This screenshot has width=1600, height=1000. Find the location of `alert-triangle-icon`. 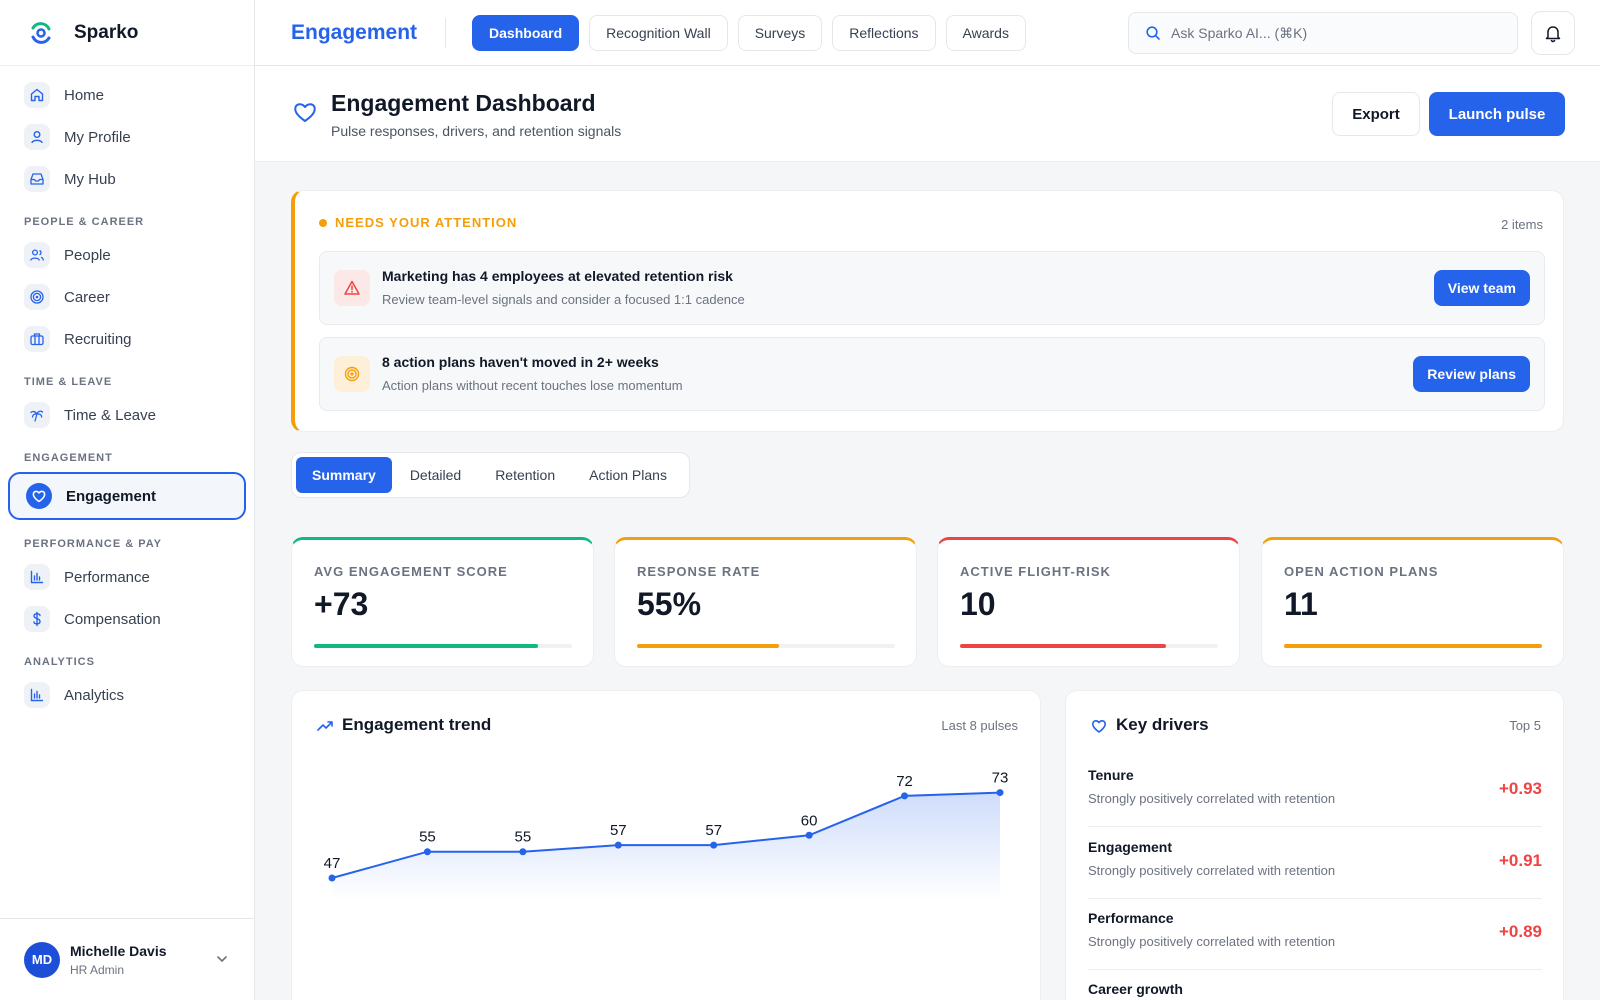

alert-triangle-icon is located at coordinates (352, 288).